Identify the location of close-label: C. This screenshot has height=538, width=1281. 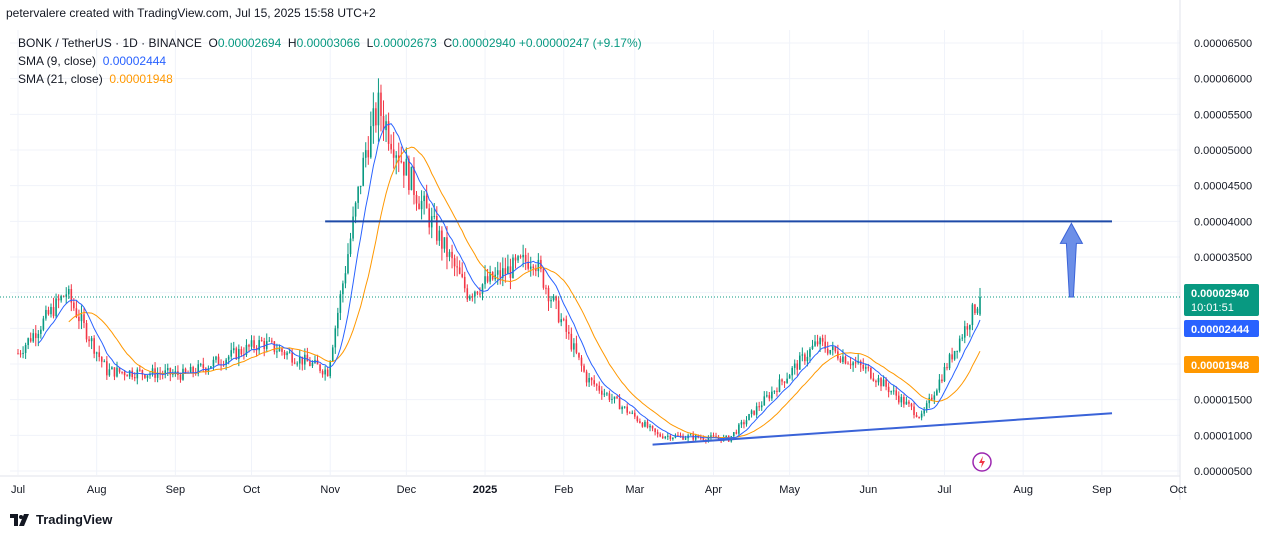
(448, 43).